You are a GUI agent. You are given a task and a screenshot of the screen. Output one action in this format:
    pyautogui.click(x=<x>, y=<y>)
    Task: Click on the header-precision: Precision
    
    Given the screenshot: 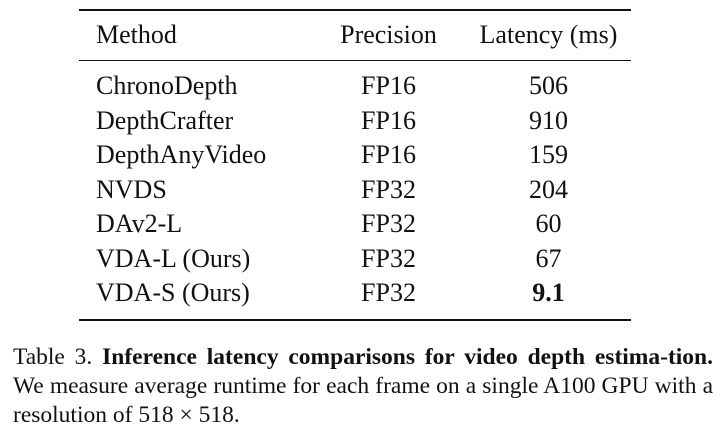 What is the action you would take?
    pyautogui.click(x=388, y=35)
    